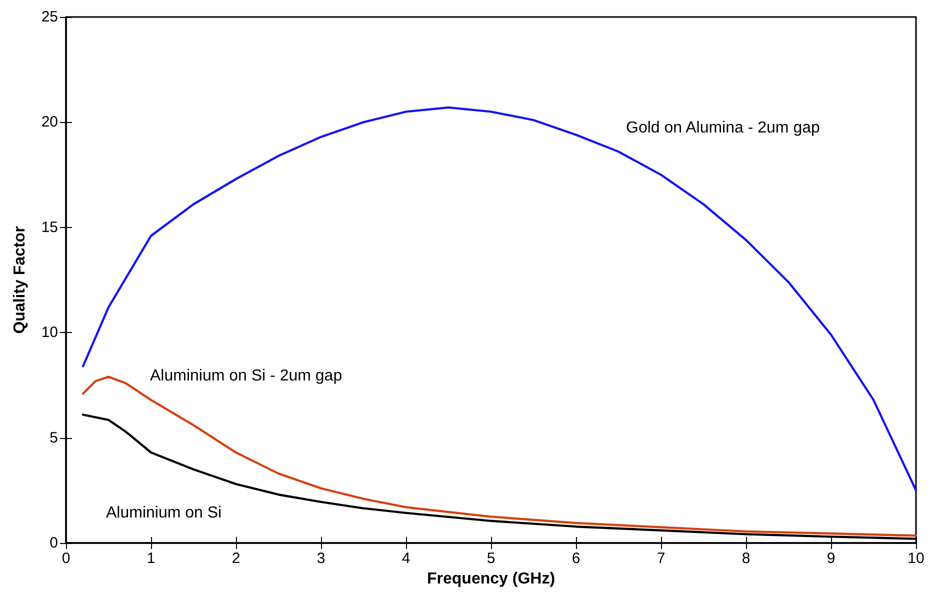 The height and width of the screenshot is (595, 930). What do you see at coordinates (49, 17) in the screenshot?
I see `y-tick-label: 25` at bounding box center [49, 17].